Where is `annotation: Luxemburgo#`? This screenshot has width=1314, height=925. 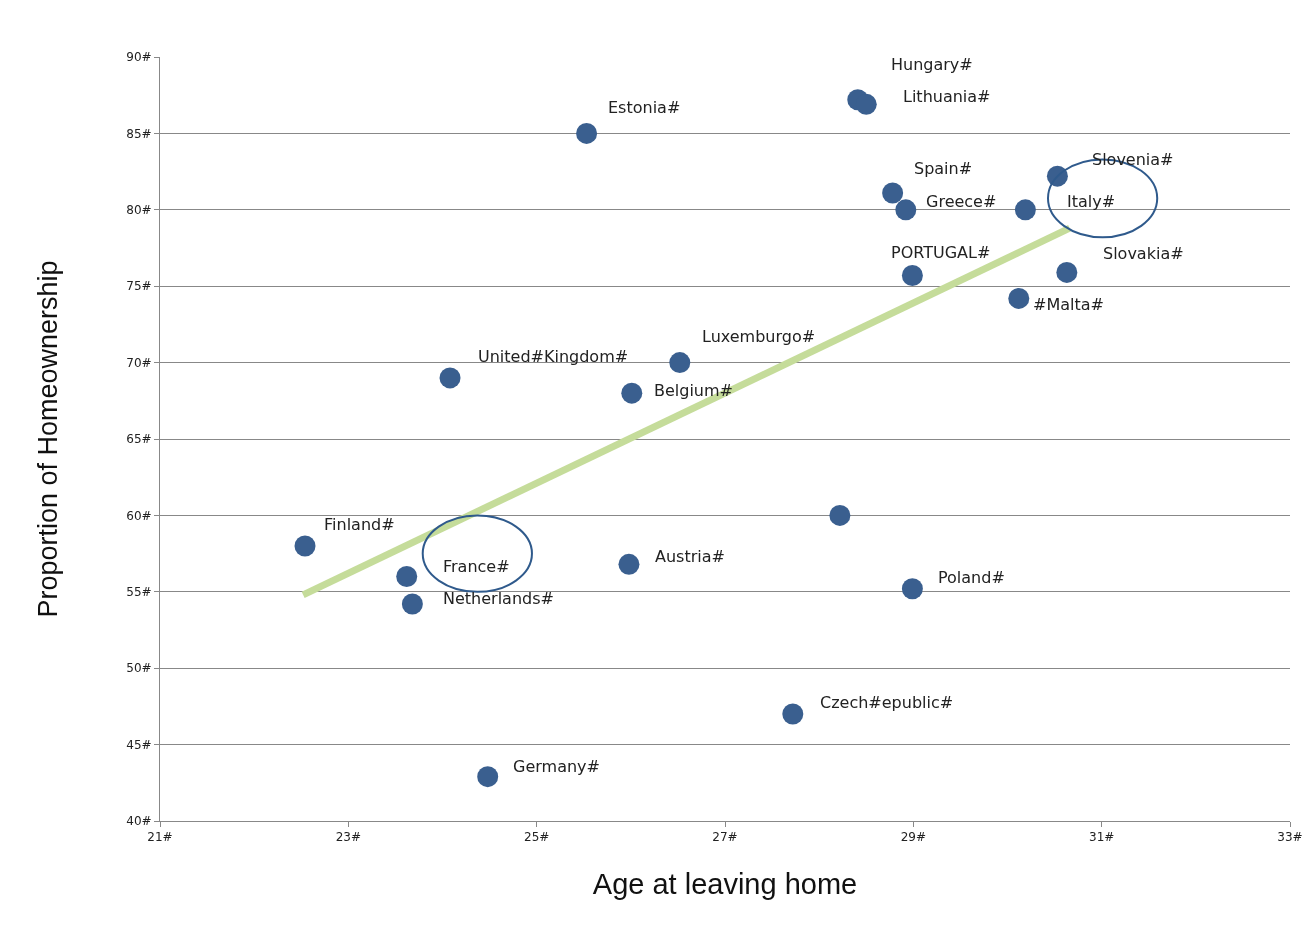 annotation: Luxemburgo# is located at coordinates (759, 336).